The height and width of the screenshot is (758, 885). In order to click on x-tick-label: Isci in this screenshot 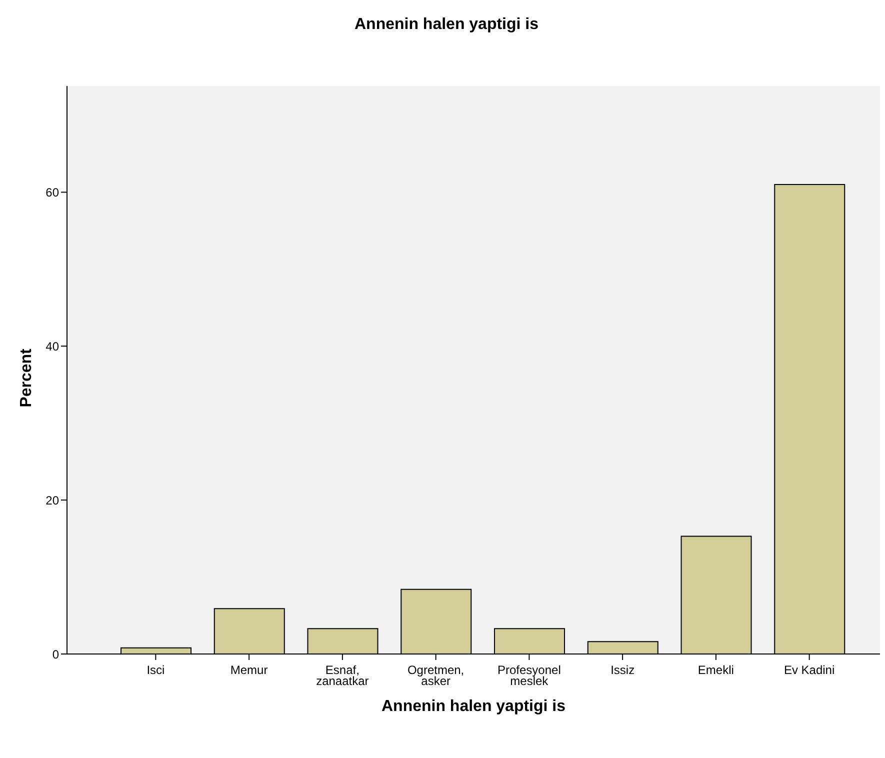, I will do `click(155, 670)`.